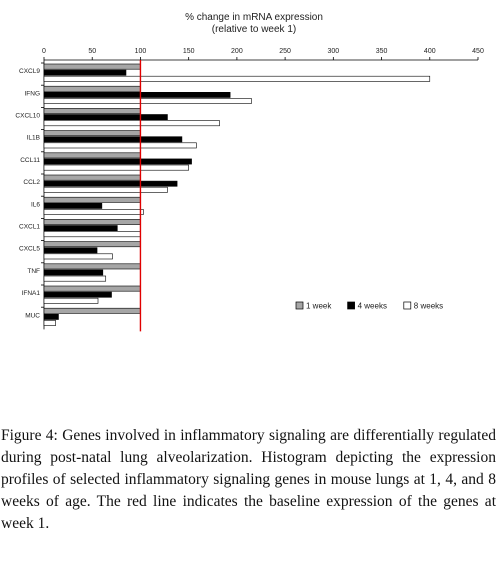  Describe the element at coordinates (31, 293) in the screenshot. I see `category-label: IFNA1` at that location.